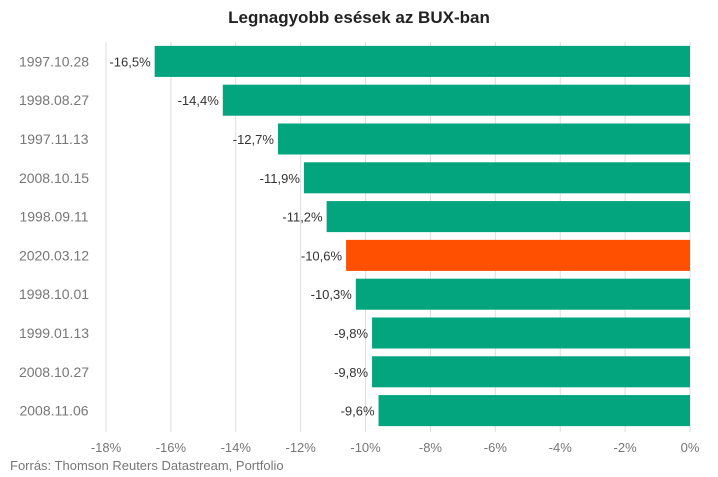 Image resolution: width=718 pixels, height=477 pixels. What do you see at coordinates (322, 255) in the screenshot?
I see `value-label: -10,6%` at bounding box center [322, 255].